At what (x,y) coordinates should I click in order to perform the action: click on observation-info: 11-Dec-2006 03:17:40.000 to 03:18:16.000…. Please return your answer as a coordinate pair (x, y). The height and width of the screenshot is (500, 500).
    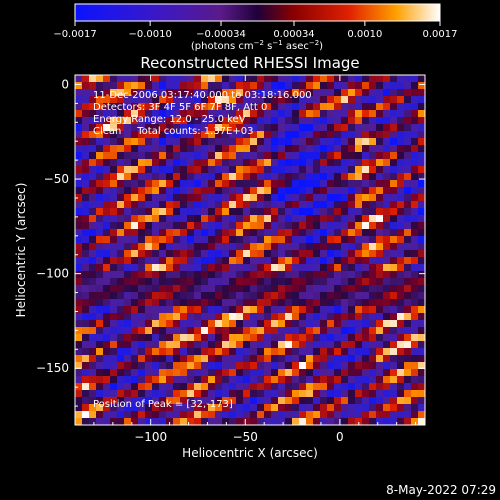
    Looking at the image, I should click on (202, 113).